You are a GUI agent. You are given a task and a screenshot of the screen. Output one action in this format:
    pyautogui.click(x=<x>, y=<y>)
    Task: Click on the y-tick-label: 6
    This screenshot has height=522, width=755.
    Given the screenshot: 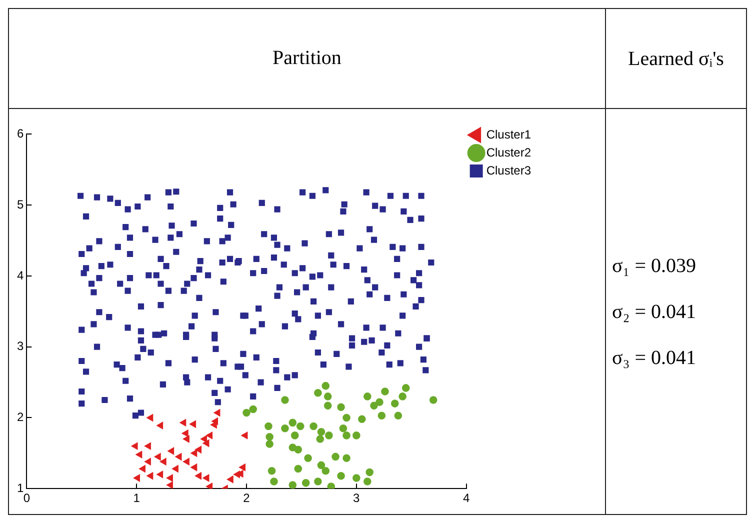 What is the action you would take?
    pyautogui.click(x=20, y=133)
    